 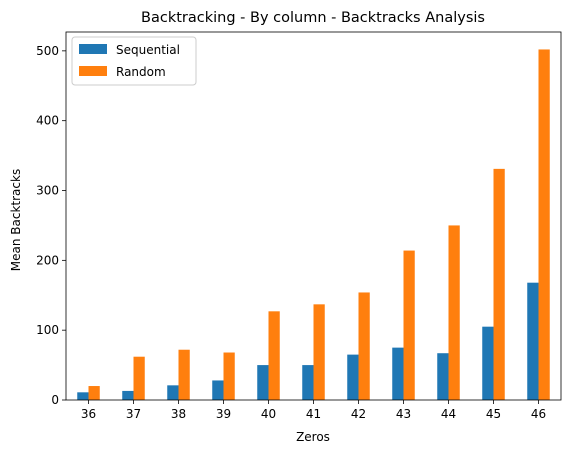 I want to click on x-tick-label-37: 37, so click(x=133, y=414).